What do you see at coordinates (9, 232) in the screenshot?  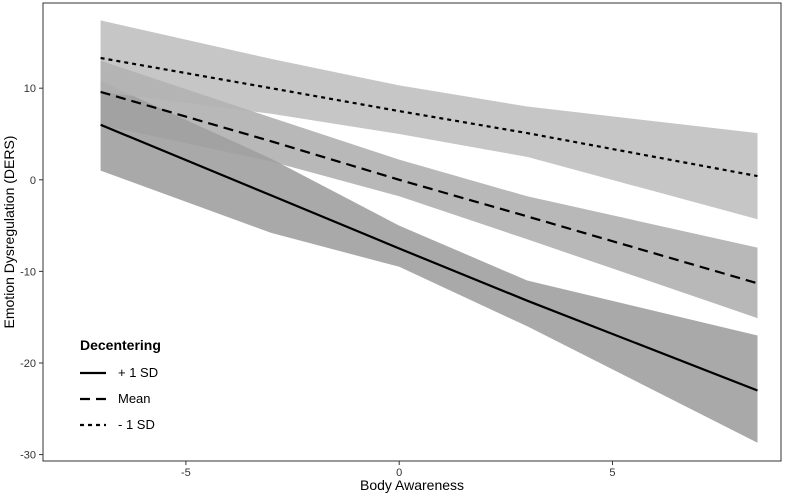 I see `y-axis-title: Emotion Dysregulation (DERS)` at bounding box center [9, 232].